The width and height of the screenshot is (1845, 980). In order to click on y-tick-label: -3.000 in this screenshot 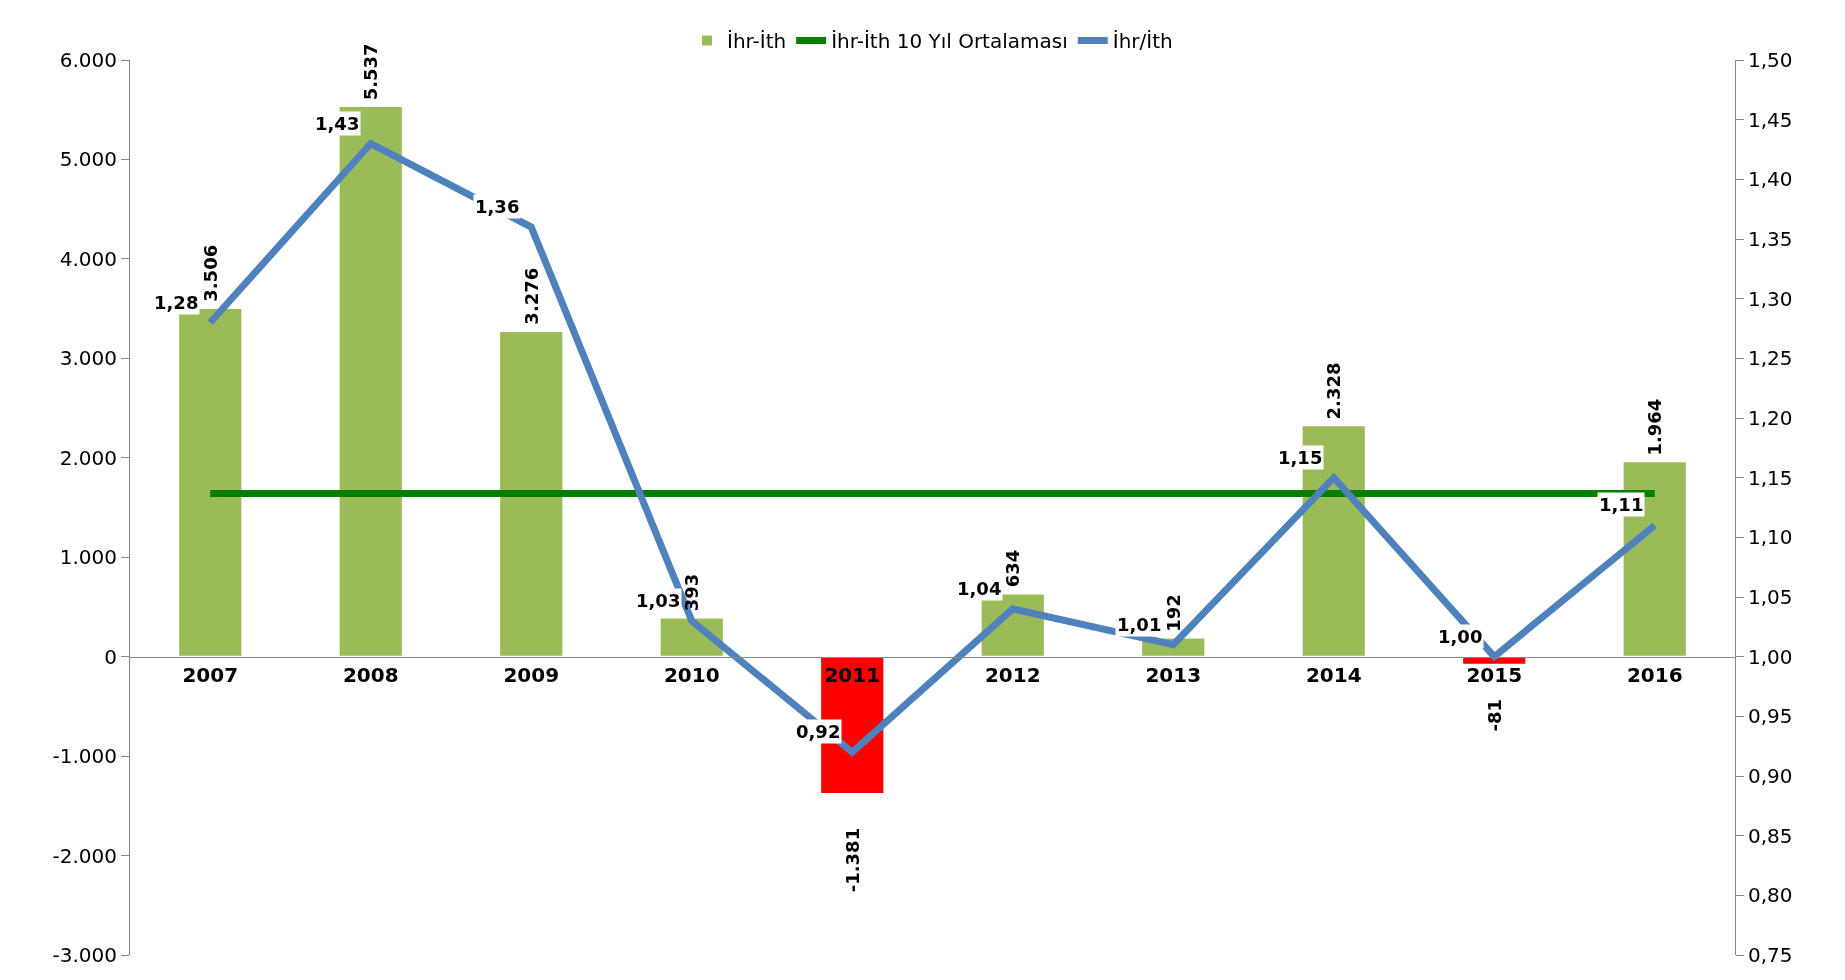, I will do `click(84, 955)`.